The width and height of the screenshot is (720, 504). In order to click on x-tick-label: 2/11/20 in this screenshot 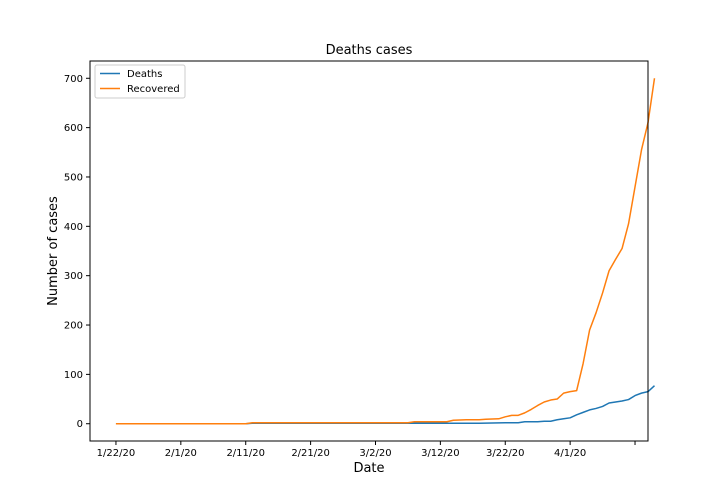, I will do `click(245, 453)`.